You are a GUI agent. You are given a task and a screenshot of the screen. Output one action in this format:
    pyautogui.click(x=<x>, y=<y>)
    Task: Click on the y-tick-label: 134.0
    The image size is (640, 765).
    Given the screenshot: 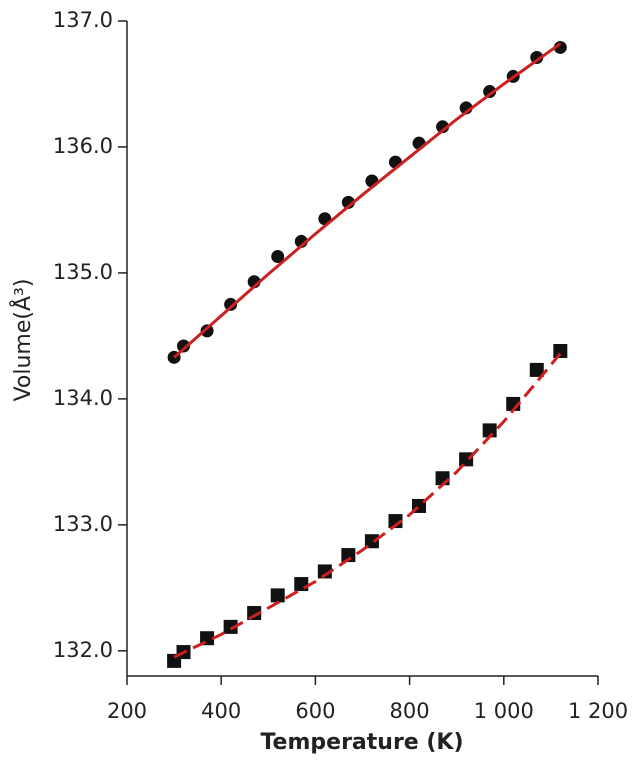 What is the action you would take?
    pyautogui.click(x=83, y=398)
    